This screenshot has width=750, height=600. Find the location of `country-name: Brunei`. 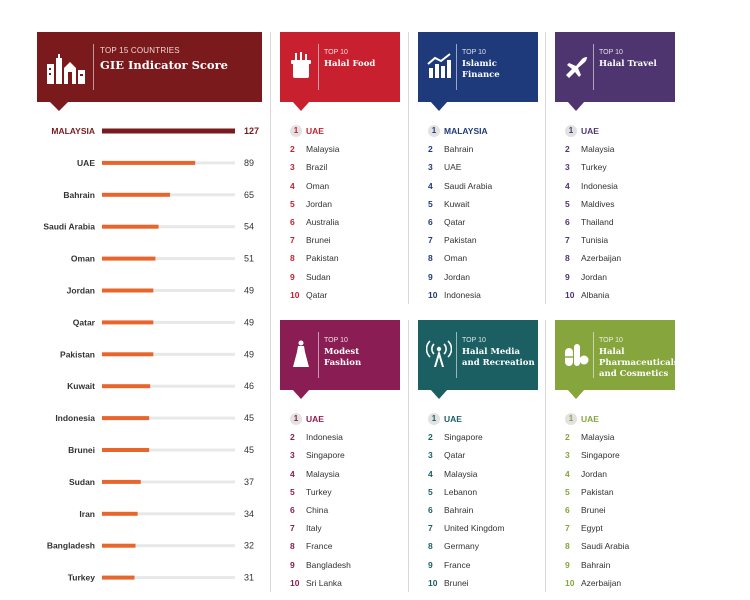

country-name: Brunei is located at coordinates (318, 240).